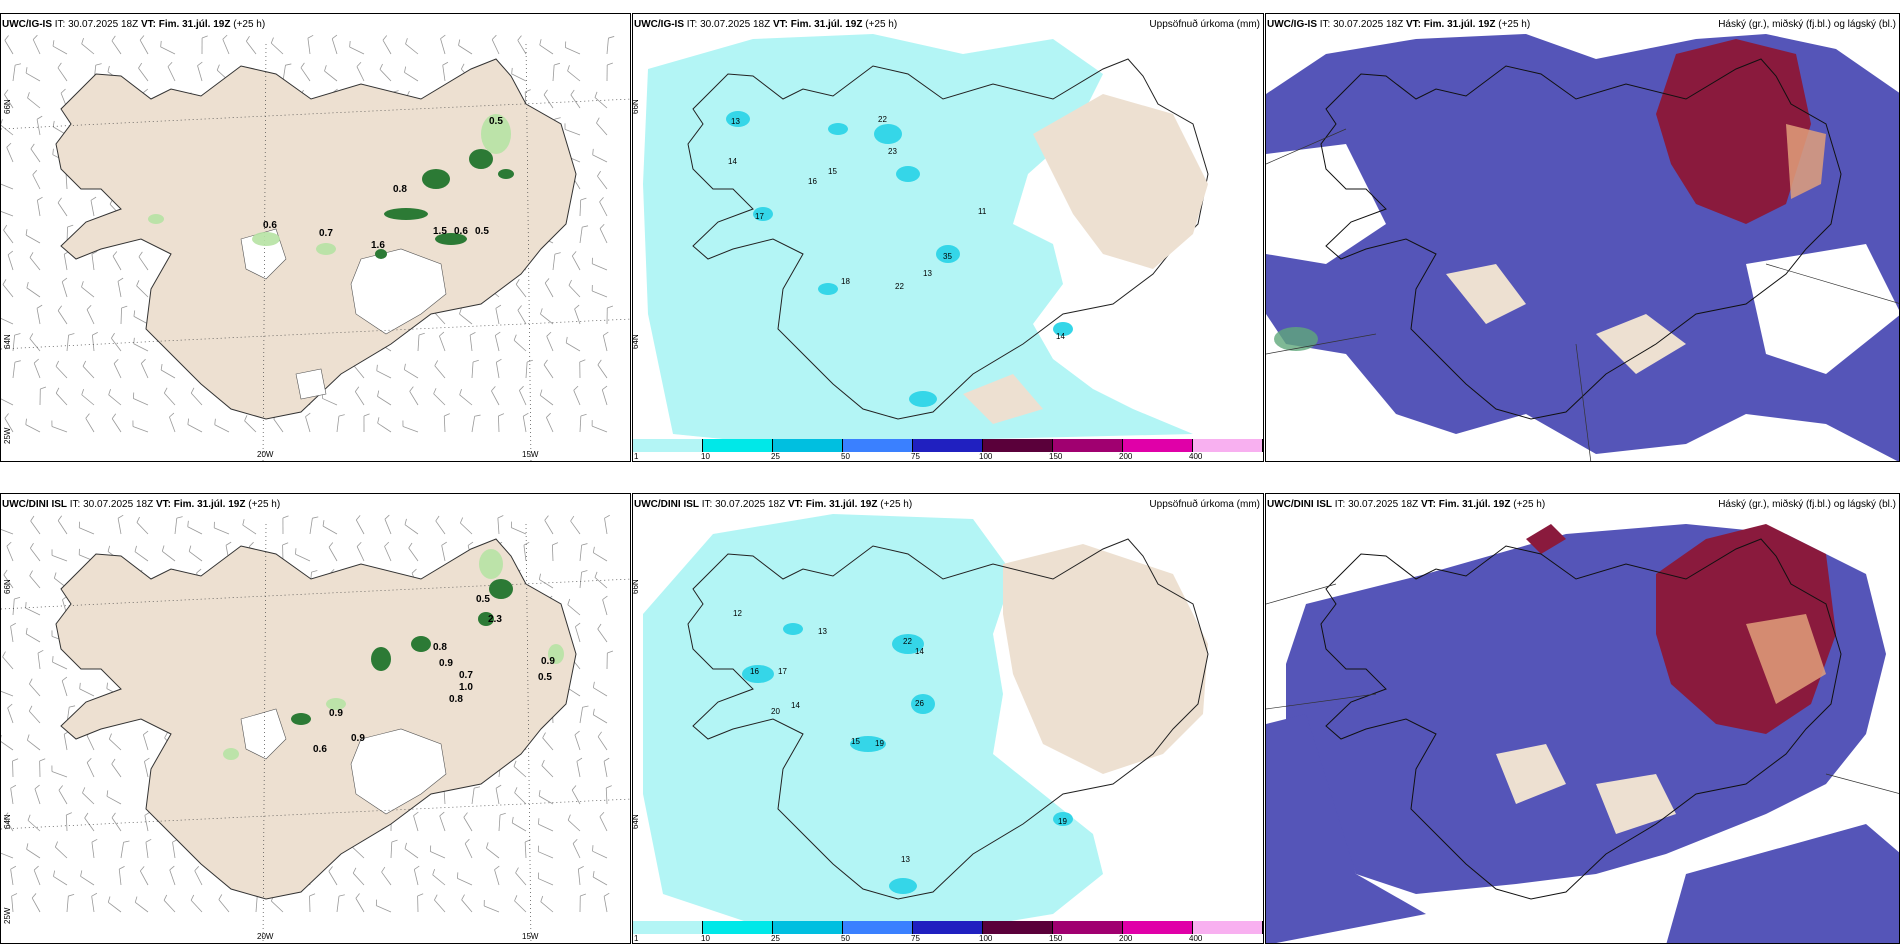  I want to click on precip-label: 0.5, so click(496, 121).